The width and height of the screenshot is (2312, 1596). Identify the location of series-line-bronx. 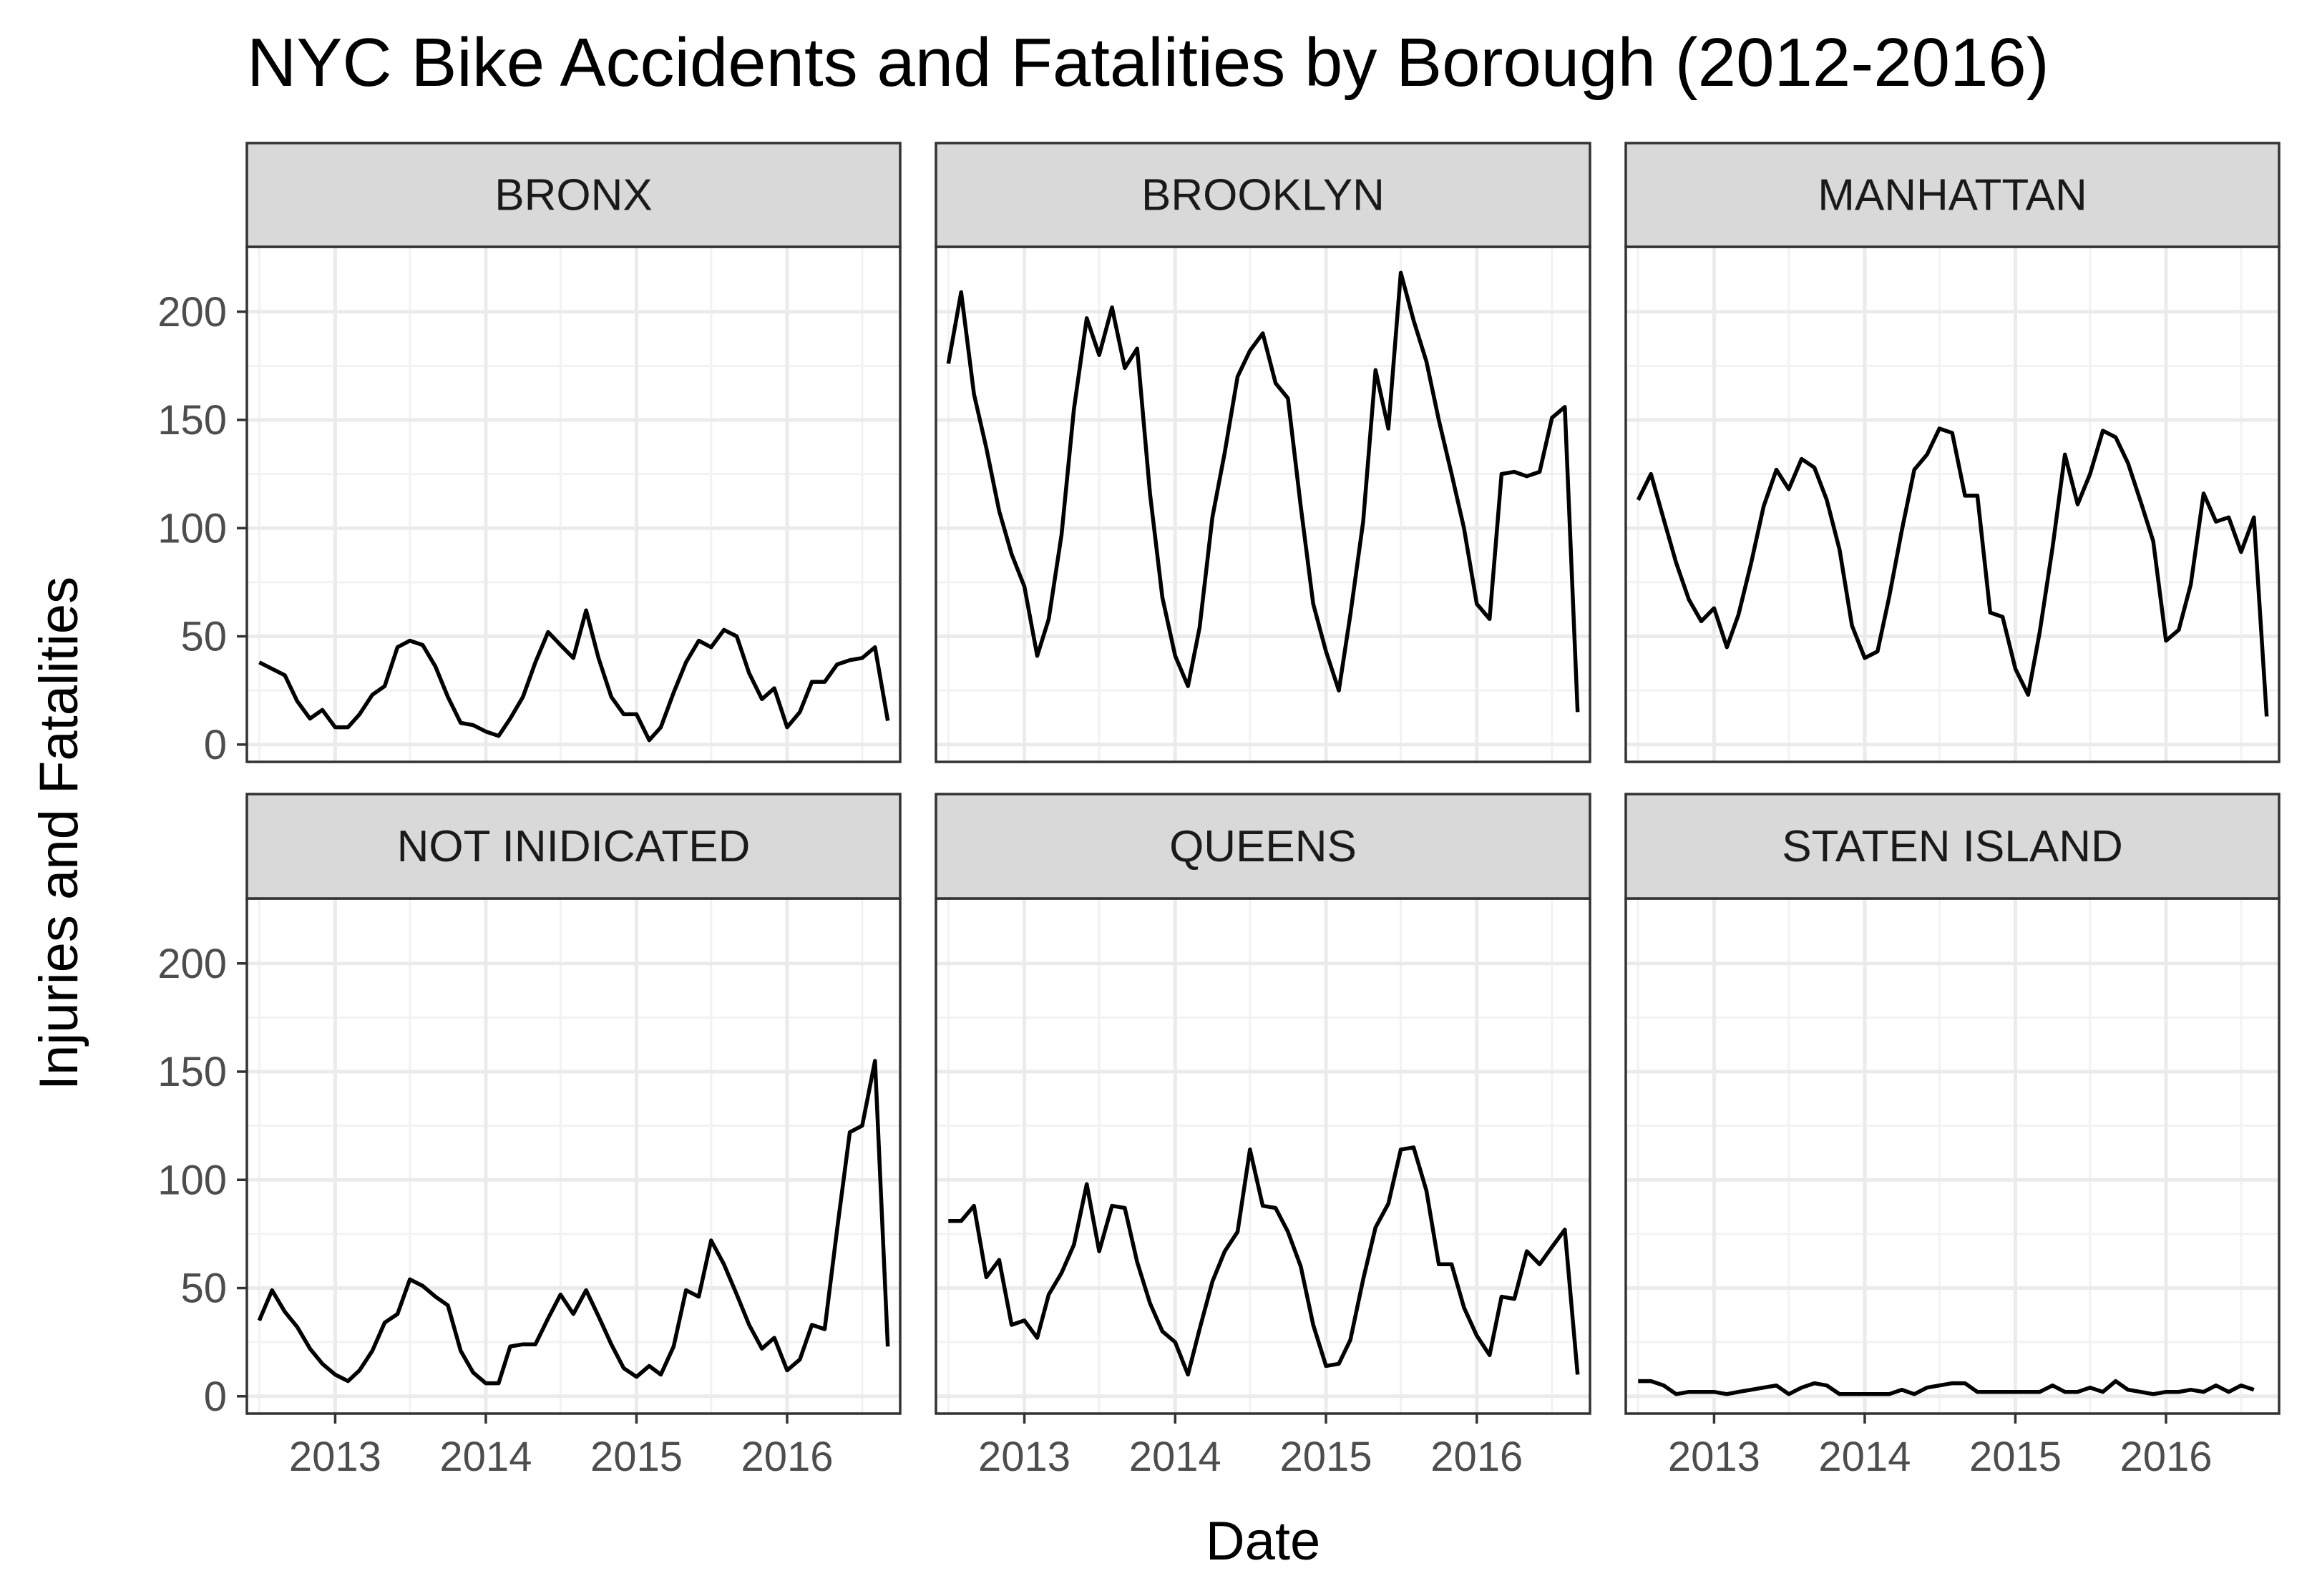
(574, 675).